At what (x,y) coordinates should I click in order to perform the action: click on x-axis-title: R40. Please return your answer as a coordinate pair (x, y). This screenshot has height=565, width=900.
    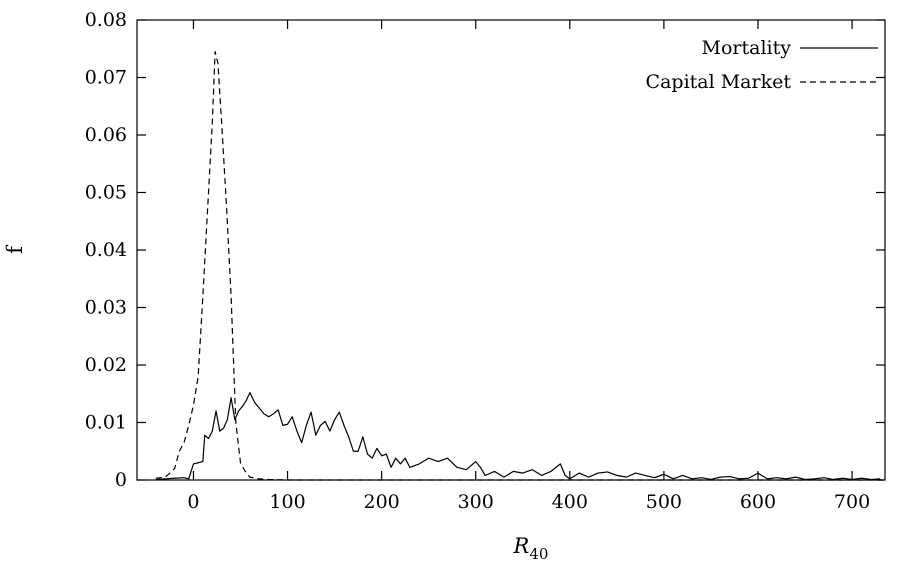
    Looking at the image, I should click on (531, 548).